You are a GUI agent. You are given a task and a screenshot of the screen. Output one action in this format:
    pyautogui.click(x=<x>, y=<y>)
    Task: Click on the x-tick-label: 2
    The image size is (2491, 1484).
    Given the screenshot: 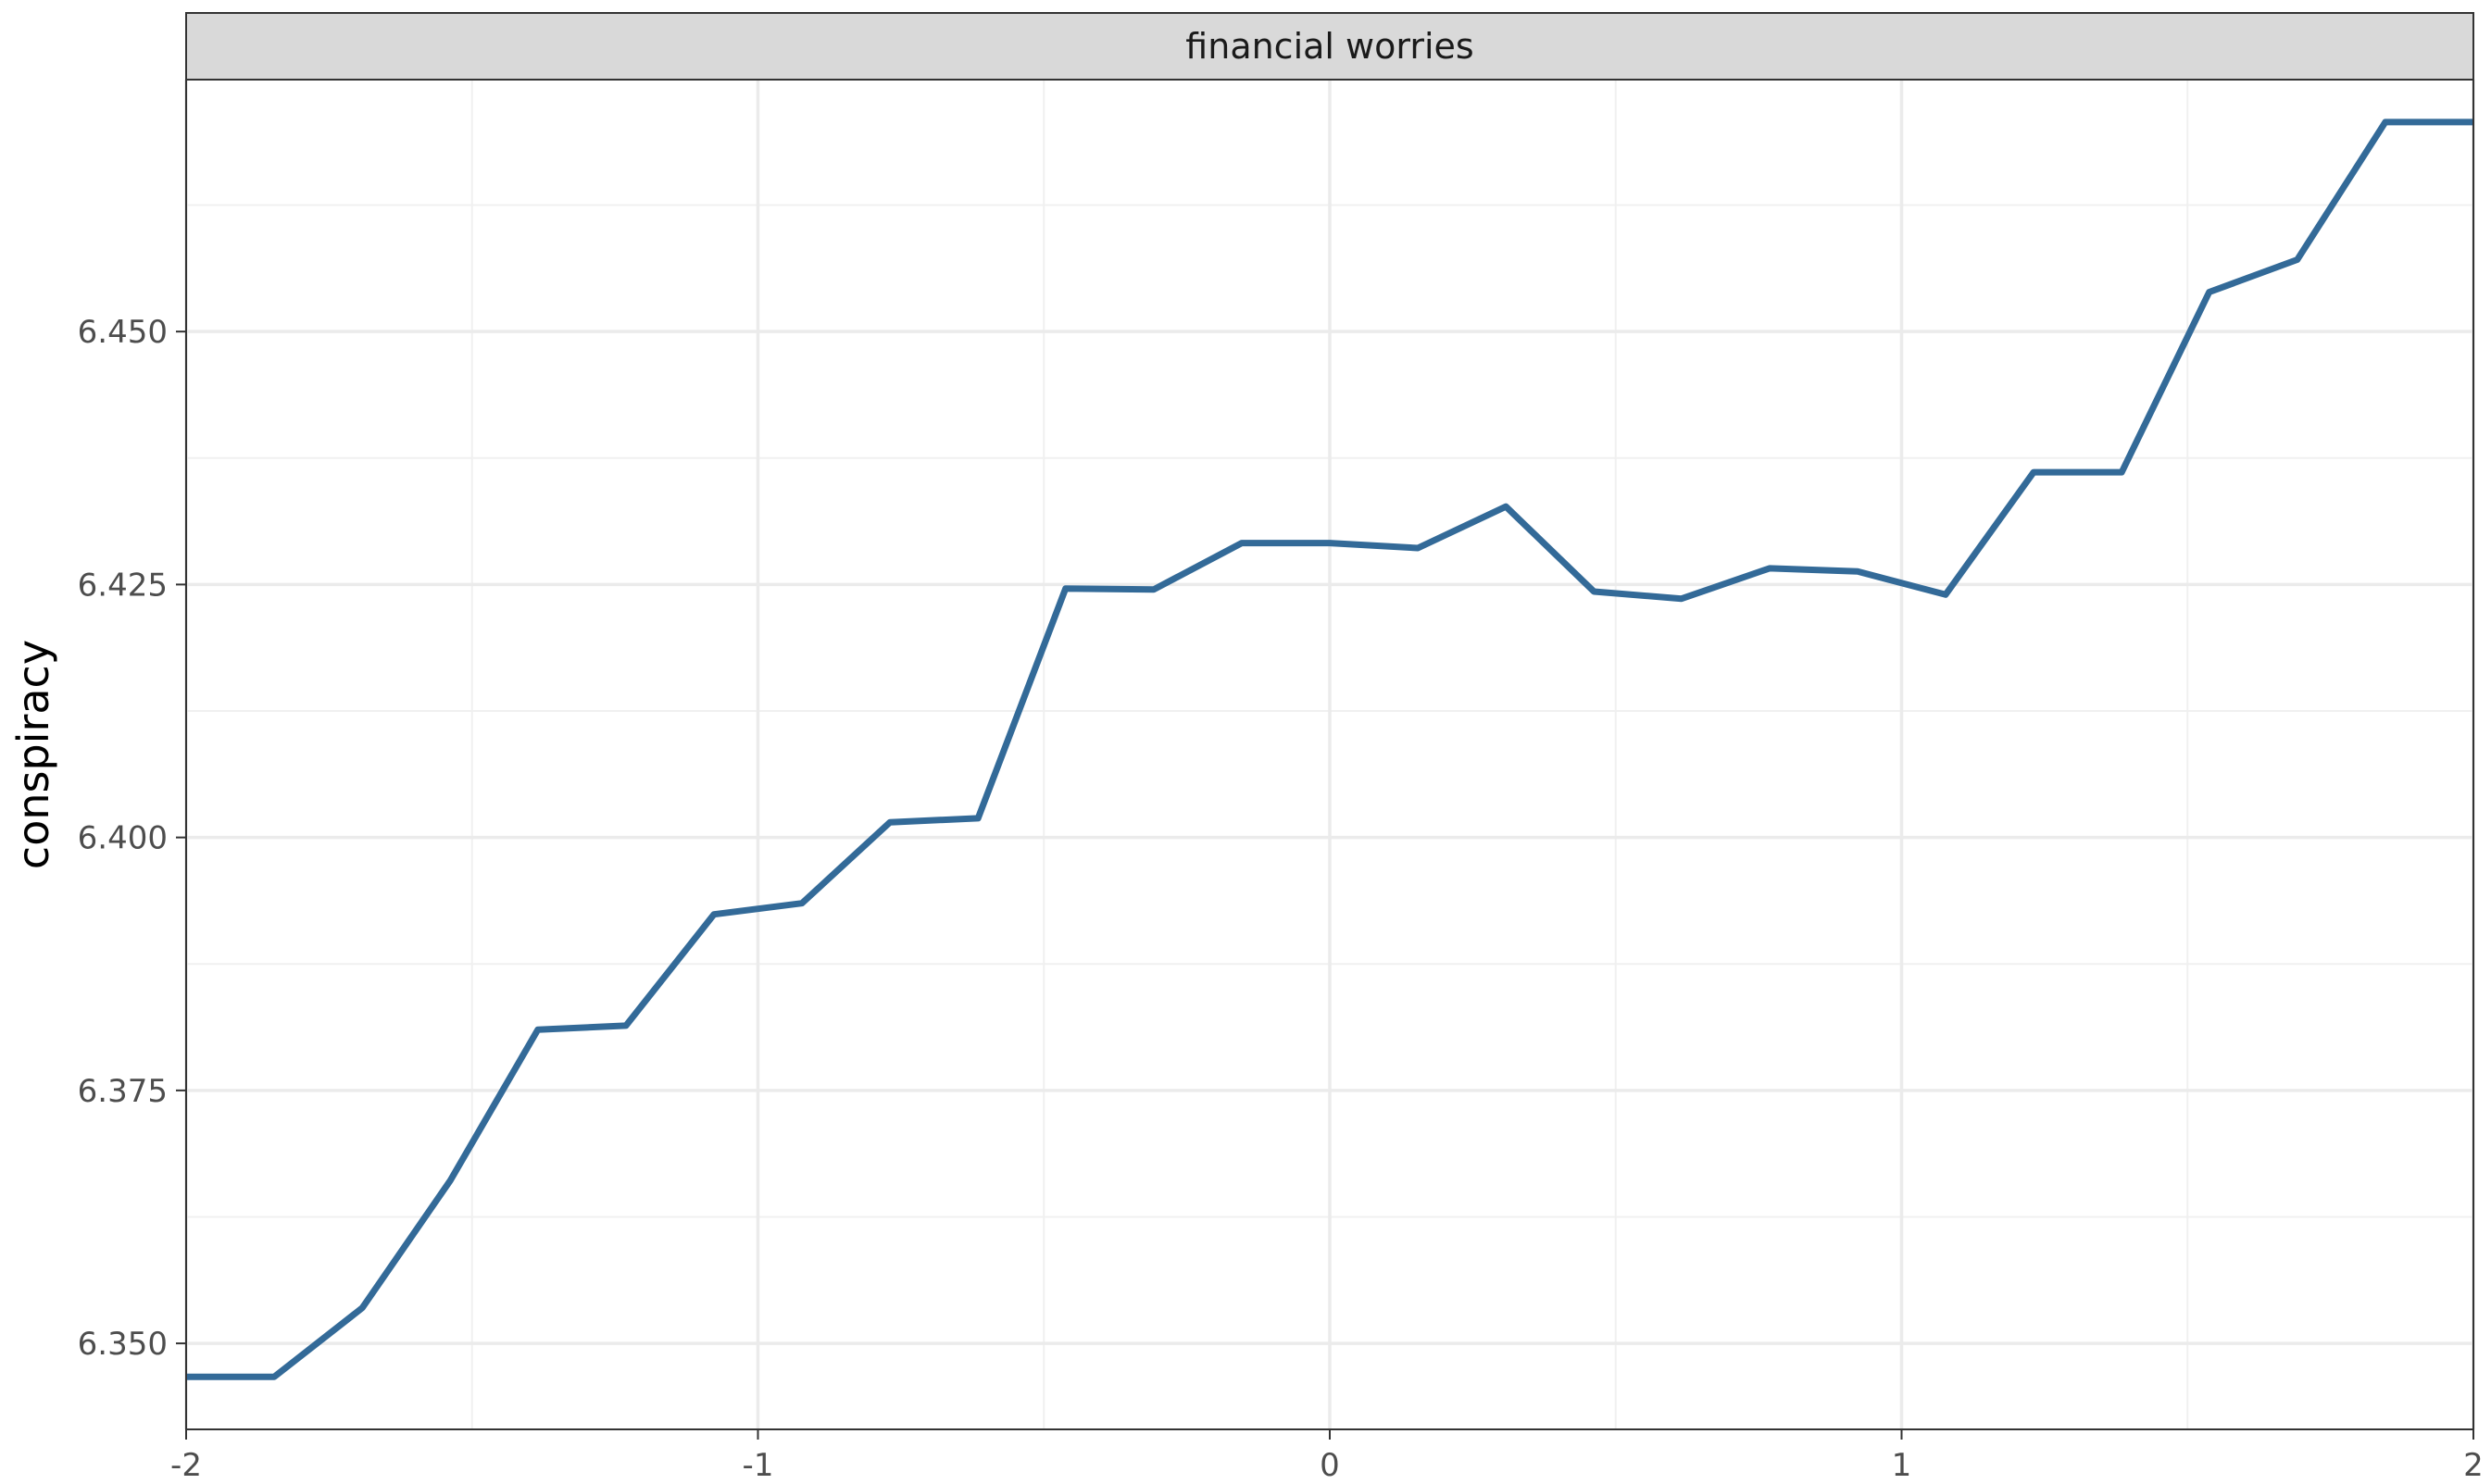 What is the action you would take?
    pyautogui.click(x=2473, y=1465)
    